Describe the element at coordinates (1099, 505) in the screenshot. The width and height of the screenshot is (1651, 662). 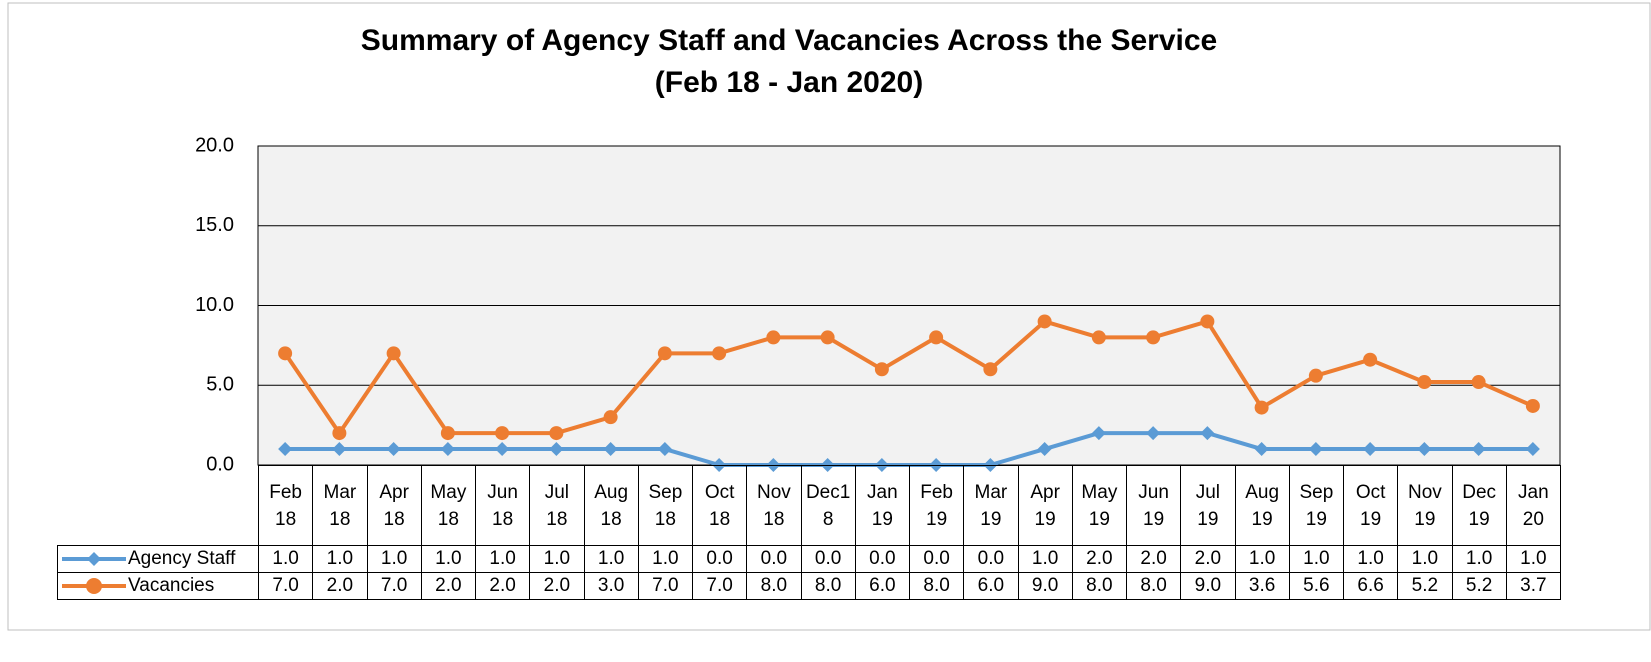
I see `x-tick-label: May 19` at that location.